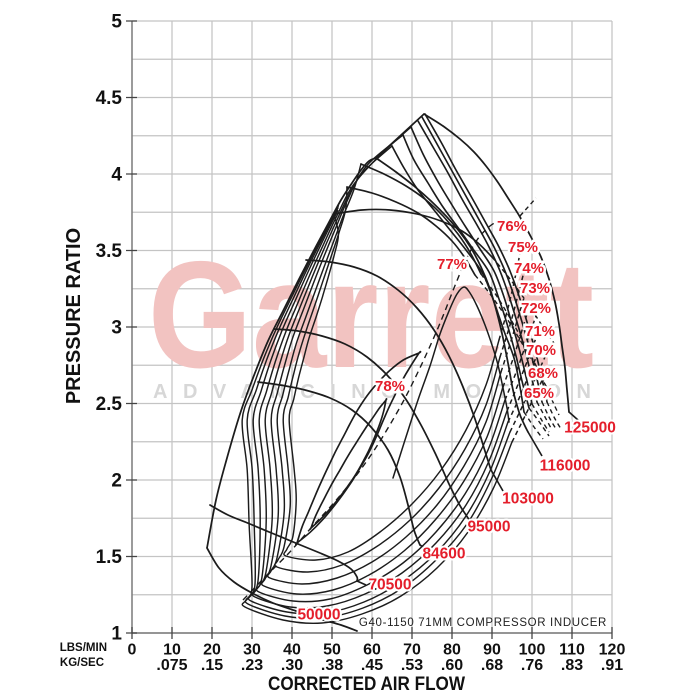  Describe the element at coordinates (488, 527) in the screenshot. I see `svg-text: 95000` at that location.